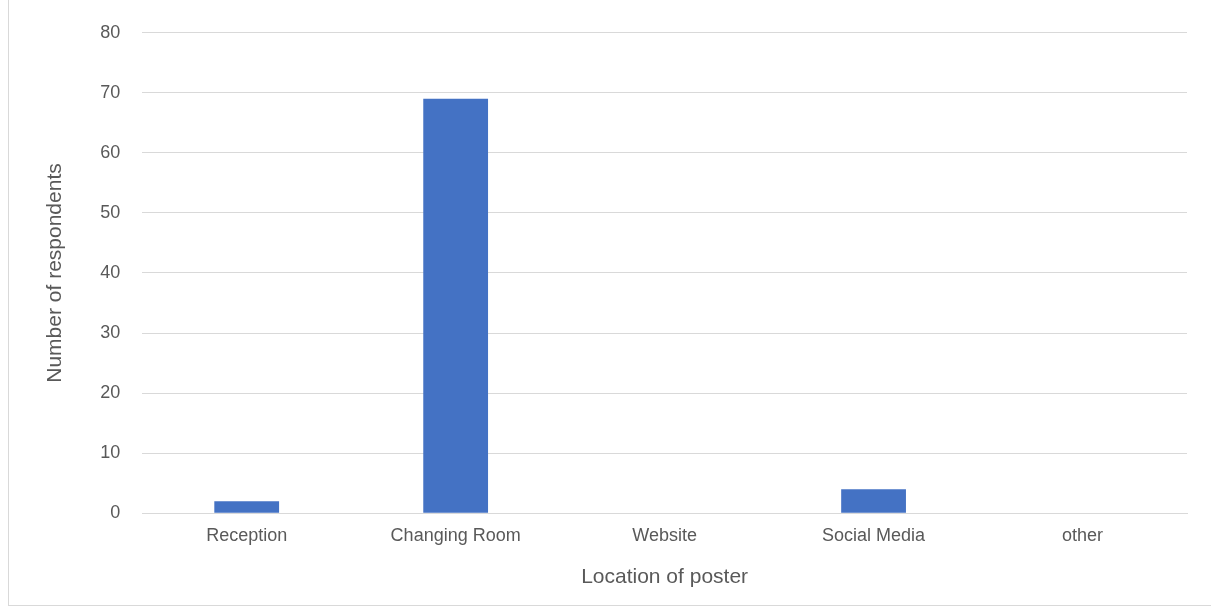 This screenshot has width=1211, height=607. Describe the element at coordinates (110, 452) in the screenshot. I see `y-tick-label: 10` at that location.